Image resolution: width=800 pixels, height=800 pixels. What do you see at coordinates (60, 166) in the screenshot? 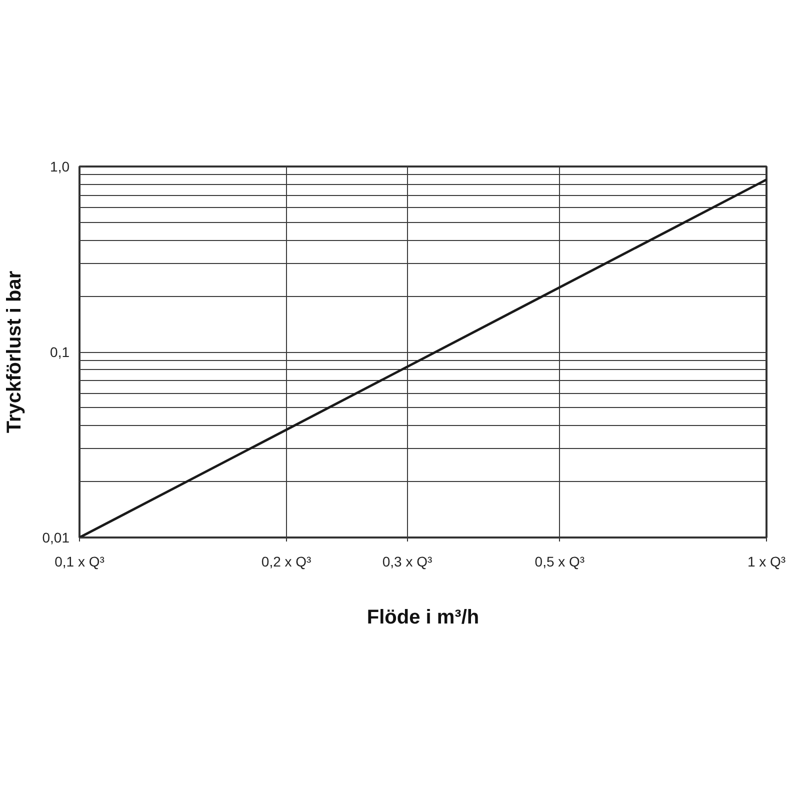
I see `y-tick-label: 1,0` at bounding box center [60, 166].